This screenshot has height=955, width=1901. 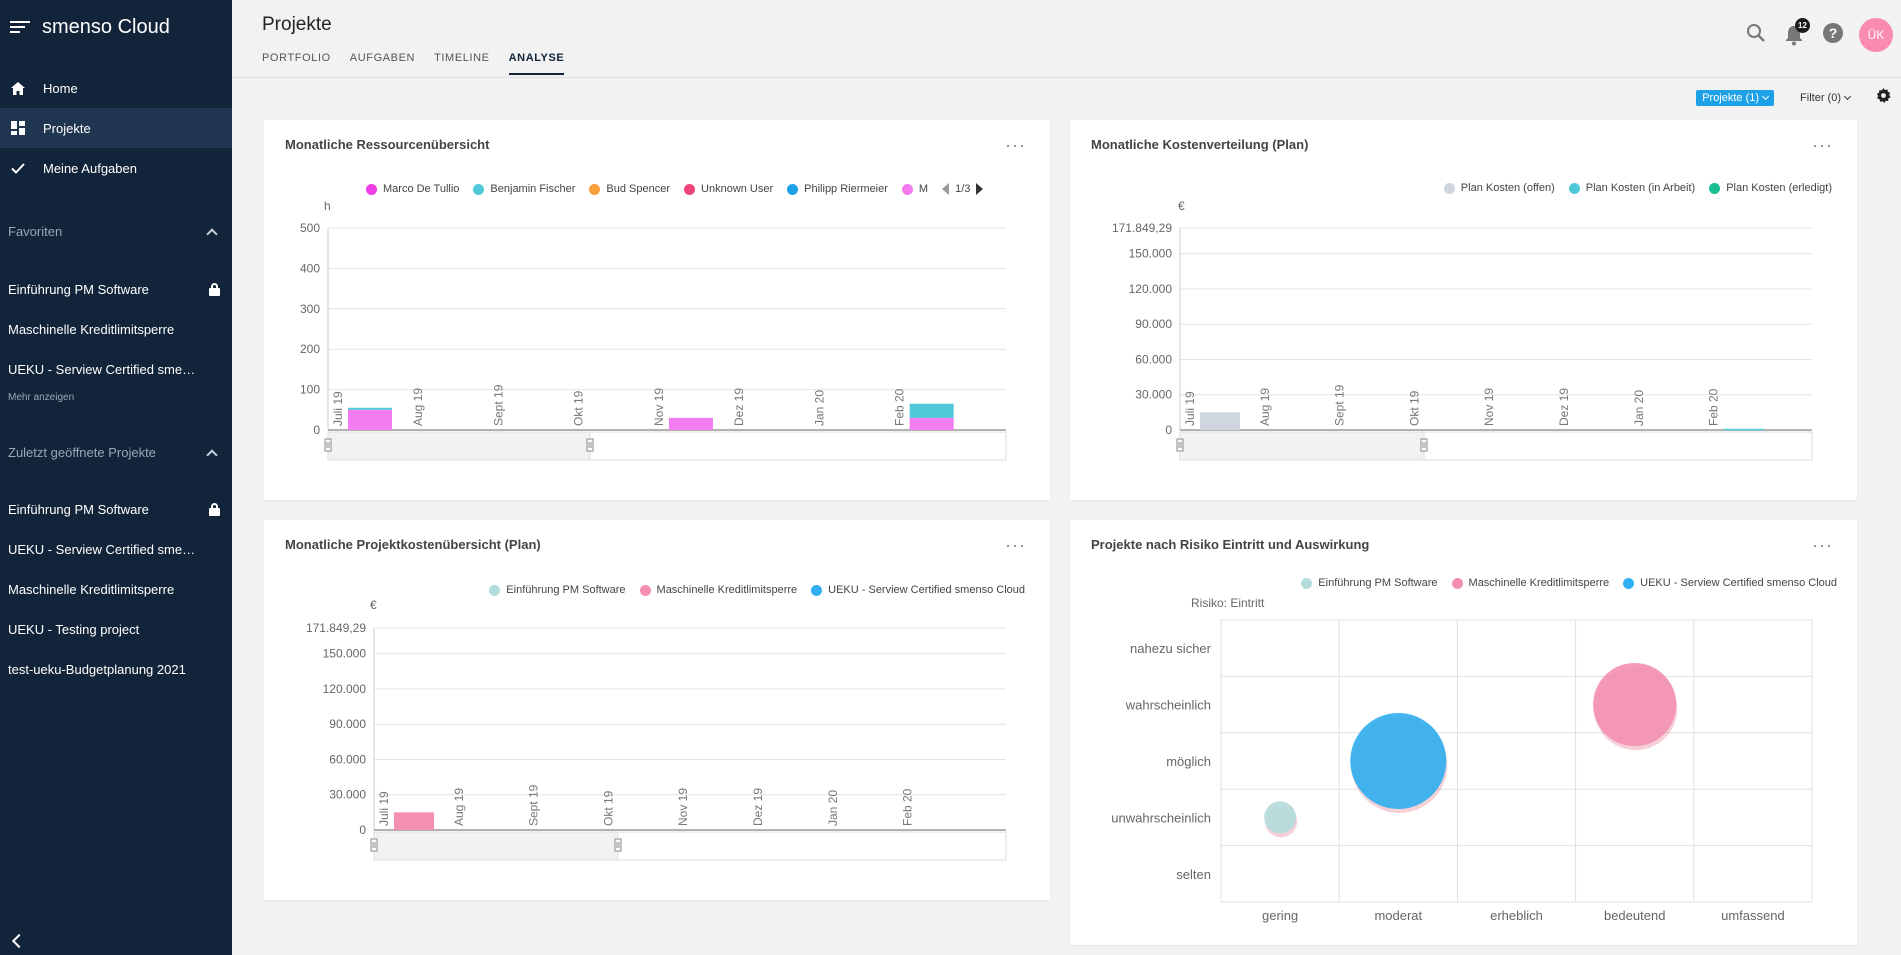 What do you see at coordinates (1876, 35) in the screenshot?
I see `avatar: ÜK` at bounding box center [1876, 35].